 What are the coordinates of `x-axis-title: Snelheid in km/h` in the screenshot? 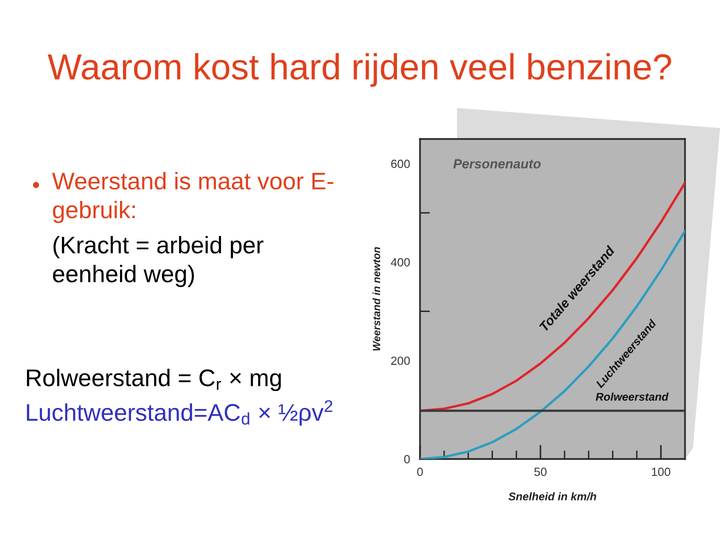 It's located at (552, 496).